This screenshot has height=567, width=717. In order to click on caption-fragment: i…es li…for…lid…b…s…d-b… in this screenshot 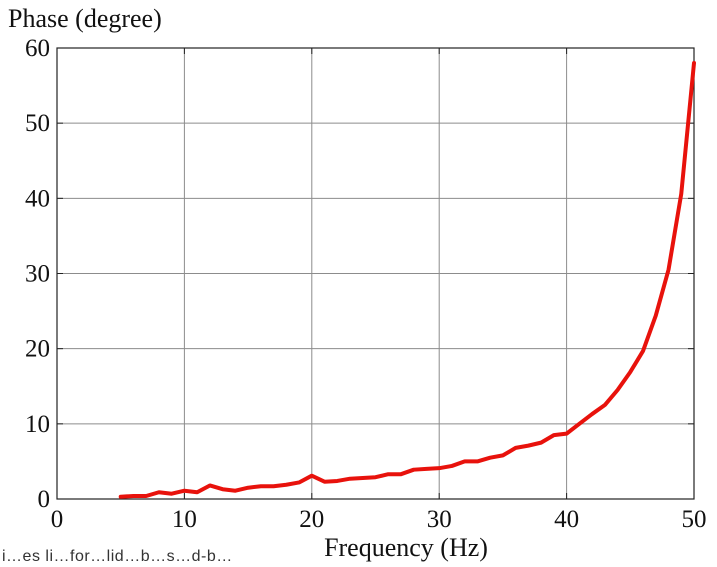, I will do `click(117, 556)`.